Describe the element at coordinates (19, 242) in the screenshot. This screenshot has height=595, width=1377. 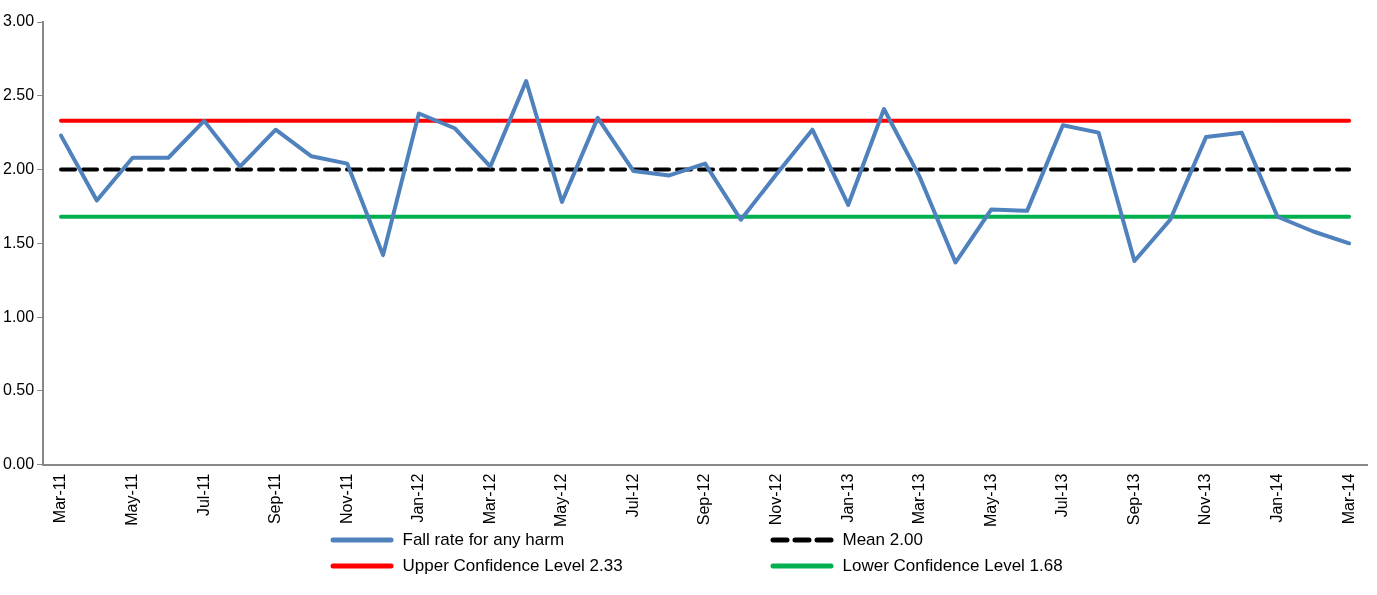
I see `y-tick-label: 1.50` at that location.